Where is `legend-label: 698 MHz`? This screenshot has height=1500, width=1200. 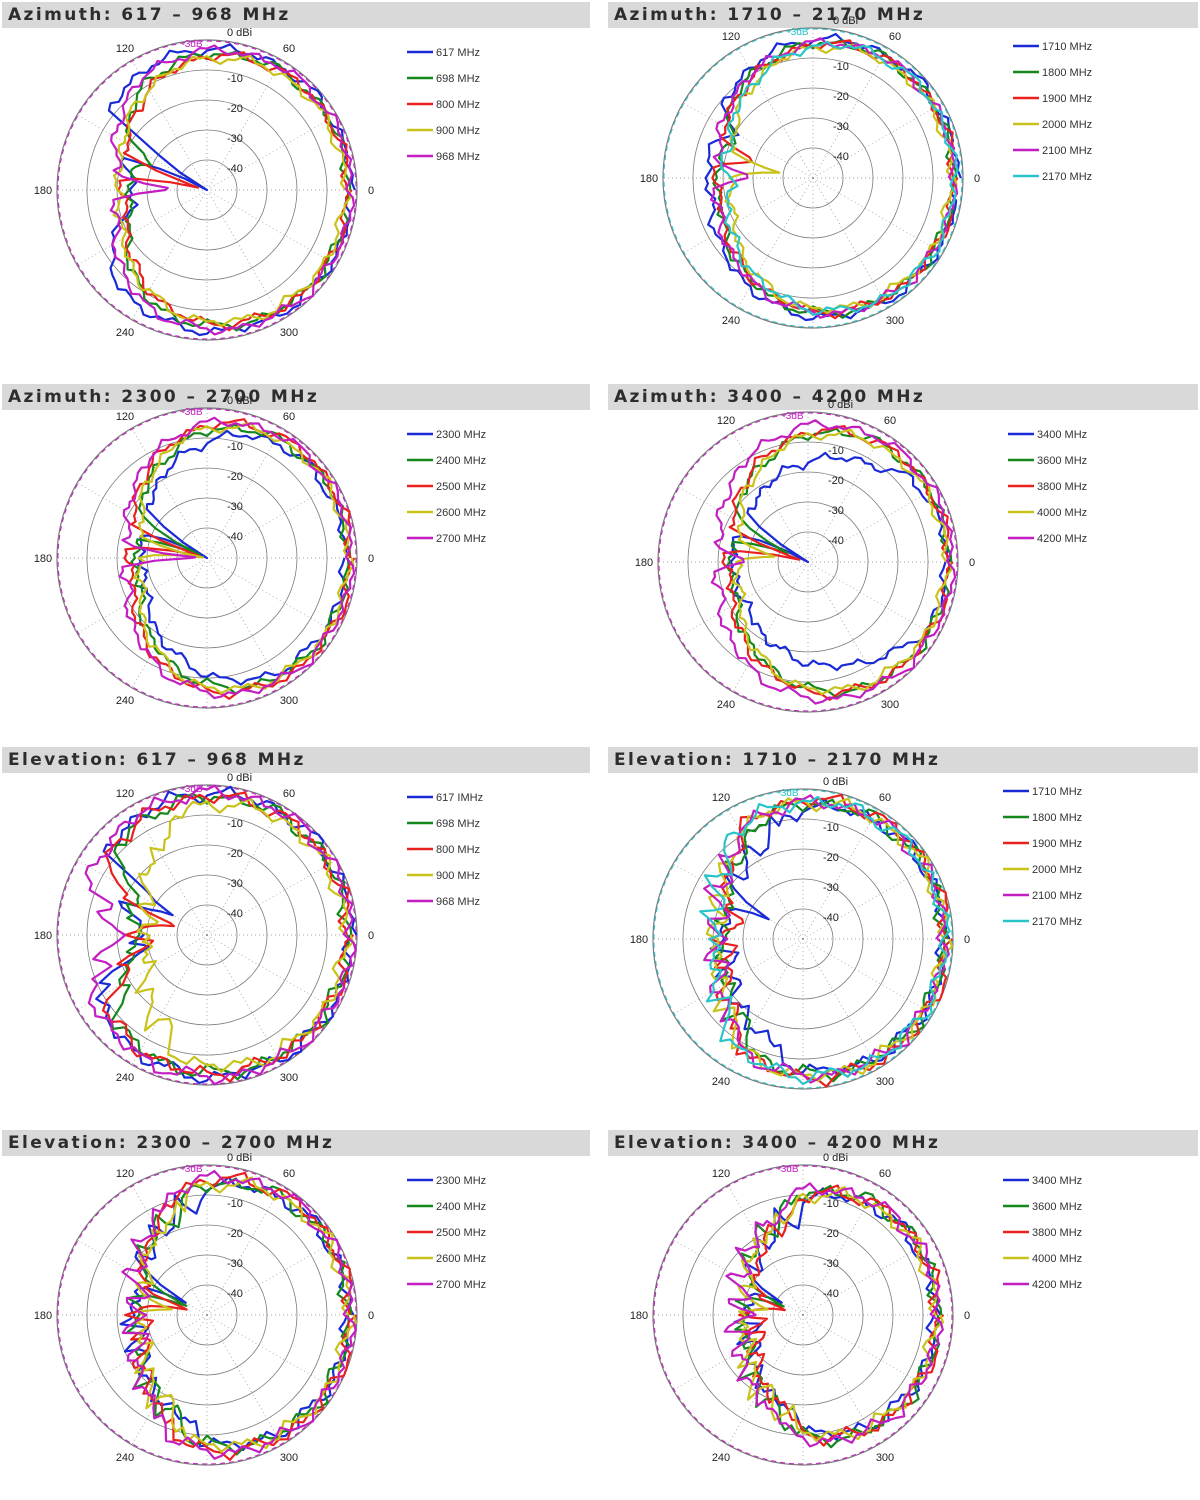 legend-label: 698 MHz is located at coordinates (458, 79).